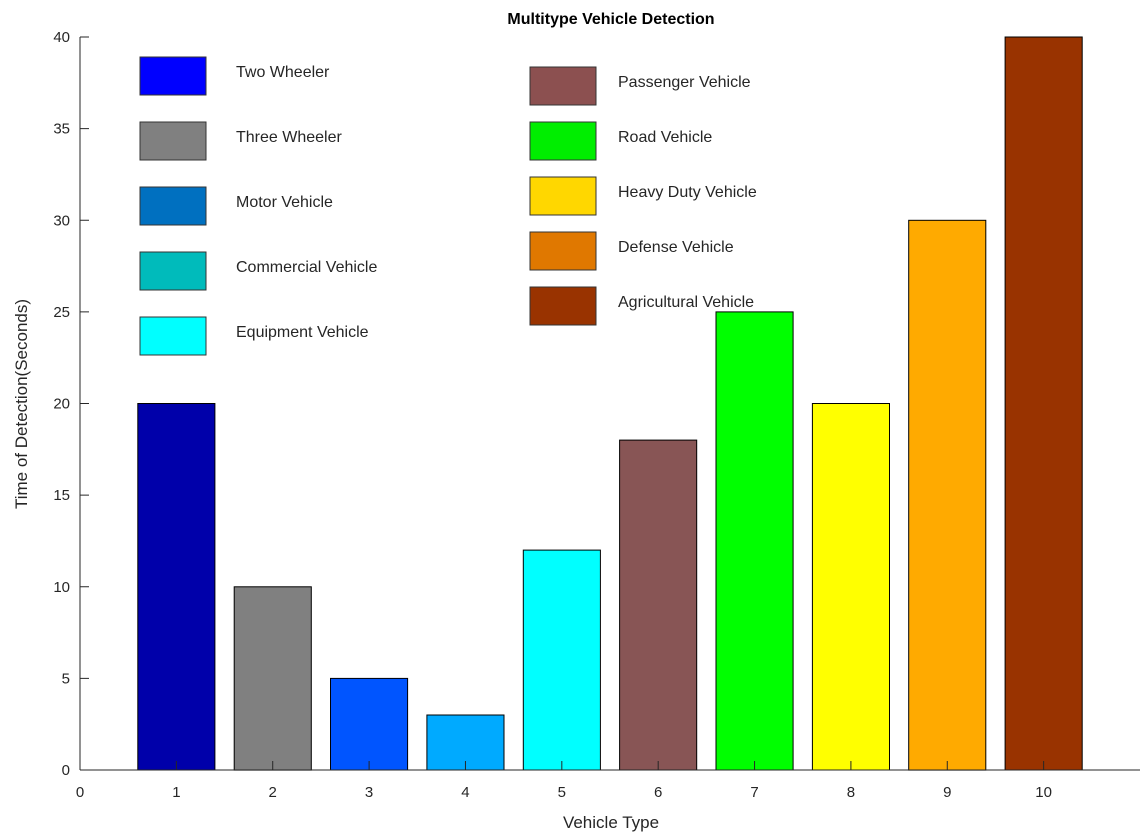  What do you see at coordinates (687, 192) in the screenshot?
I see `legend-label: Heavy Duty Vehicle` at bounding box center [687, 192].